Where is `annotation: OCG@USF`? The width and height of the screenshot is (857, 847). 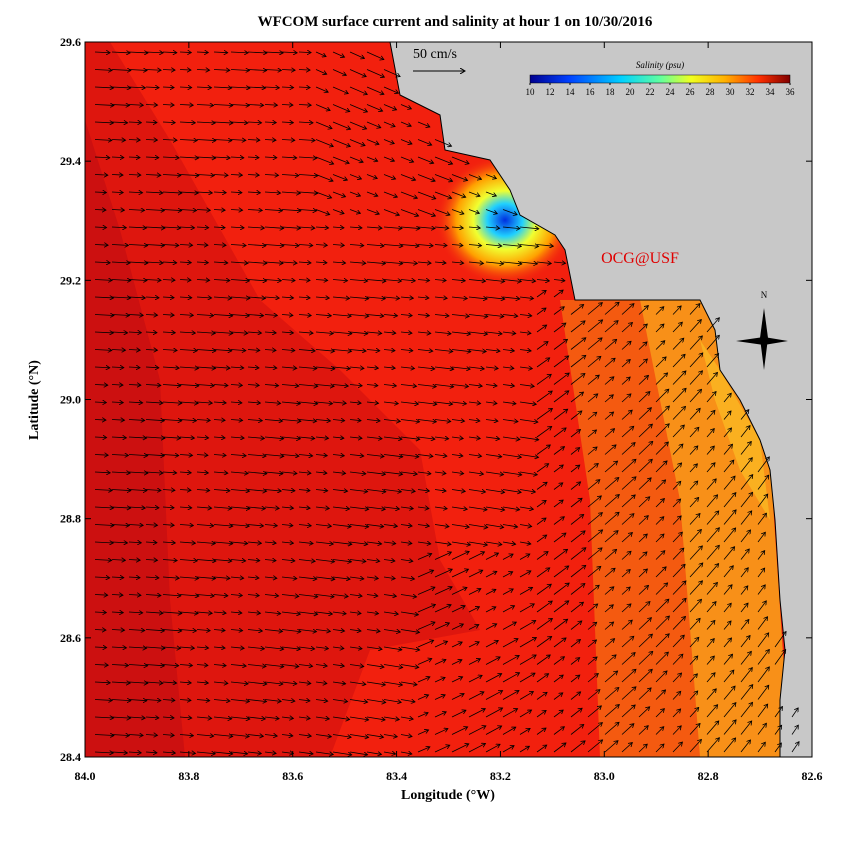
annotation: OCG@USF is located at coordinates (640, 258).